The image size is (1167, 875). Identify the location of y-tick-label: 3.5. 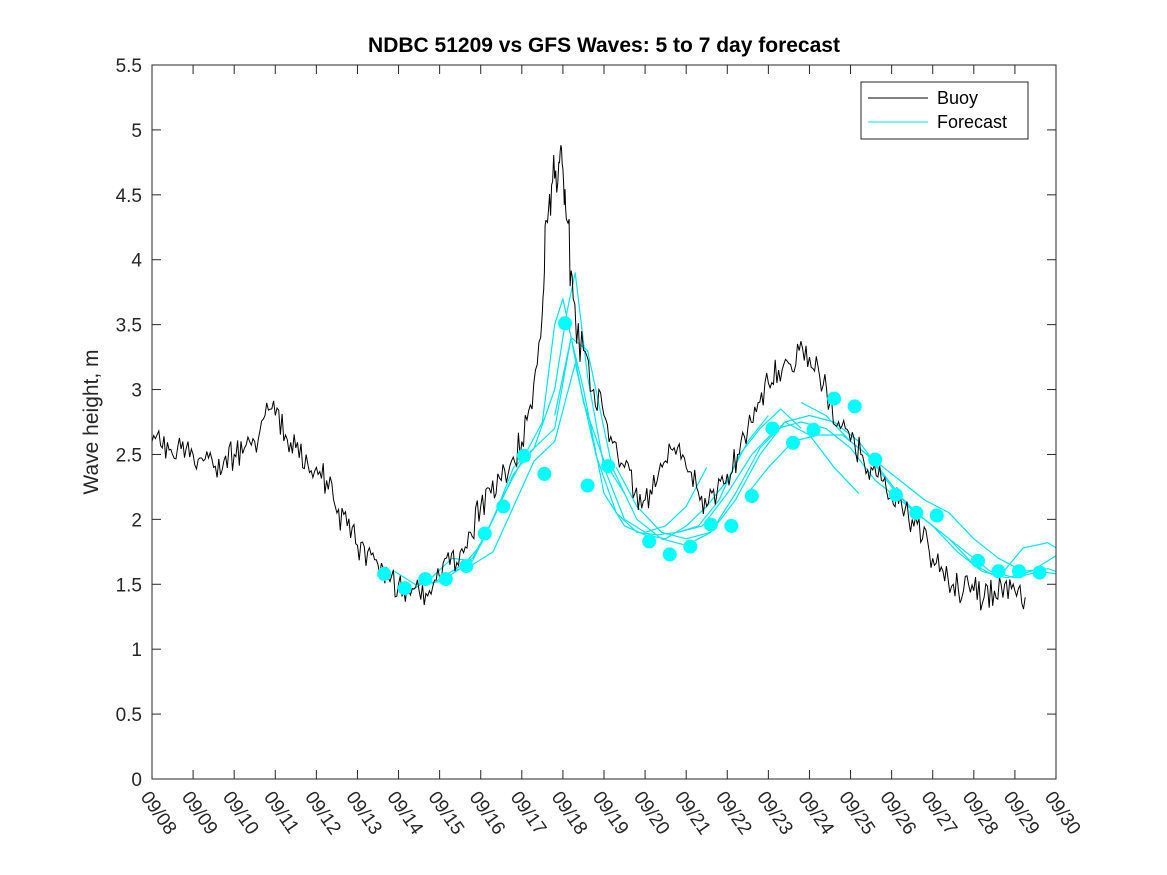
(129, 326).